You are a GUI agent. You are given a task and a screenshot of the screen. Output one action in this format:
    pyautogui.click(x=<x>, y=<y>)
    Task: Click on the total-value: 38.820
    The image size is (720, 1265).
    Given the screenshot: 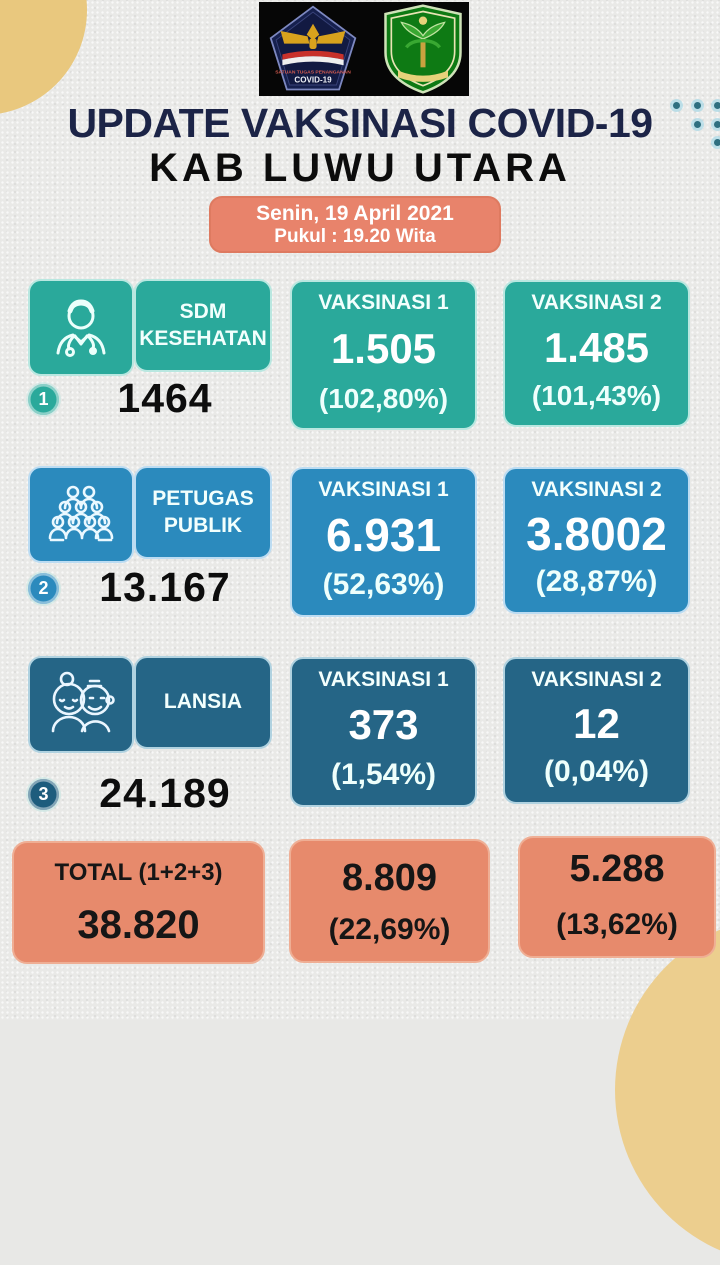 What is the action you would take?
    pyautogui.click(x=138, y=925)
    